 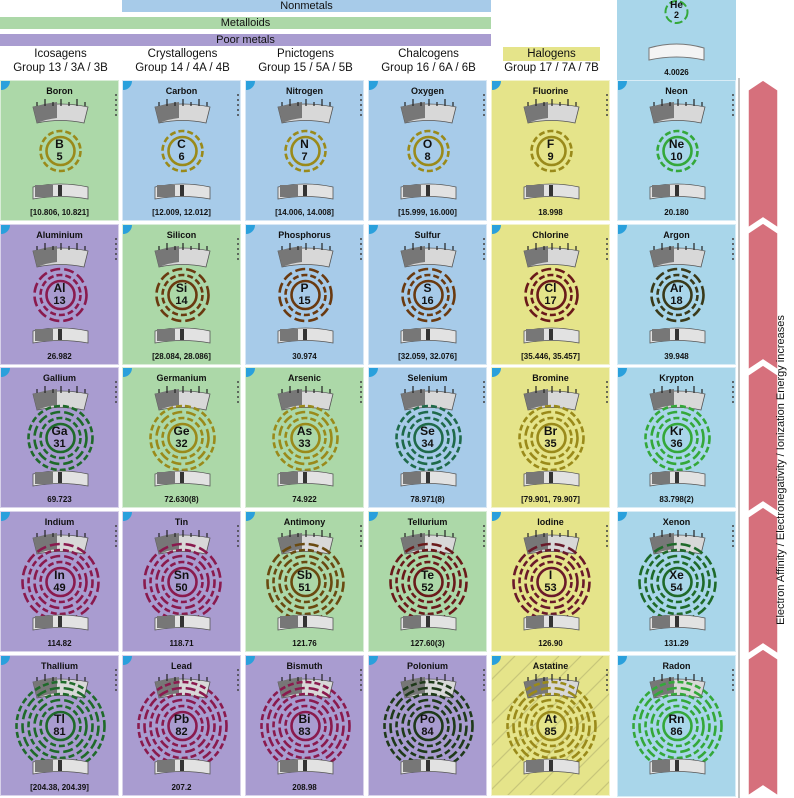 What do you see at coordinates (676, 522) in the screenshot?
I see `element-name: Xenon` at bounding box center [676, 522].